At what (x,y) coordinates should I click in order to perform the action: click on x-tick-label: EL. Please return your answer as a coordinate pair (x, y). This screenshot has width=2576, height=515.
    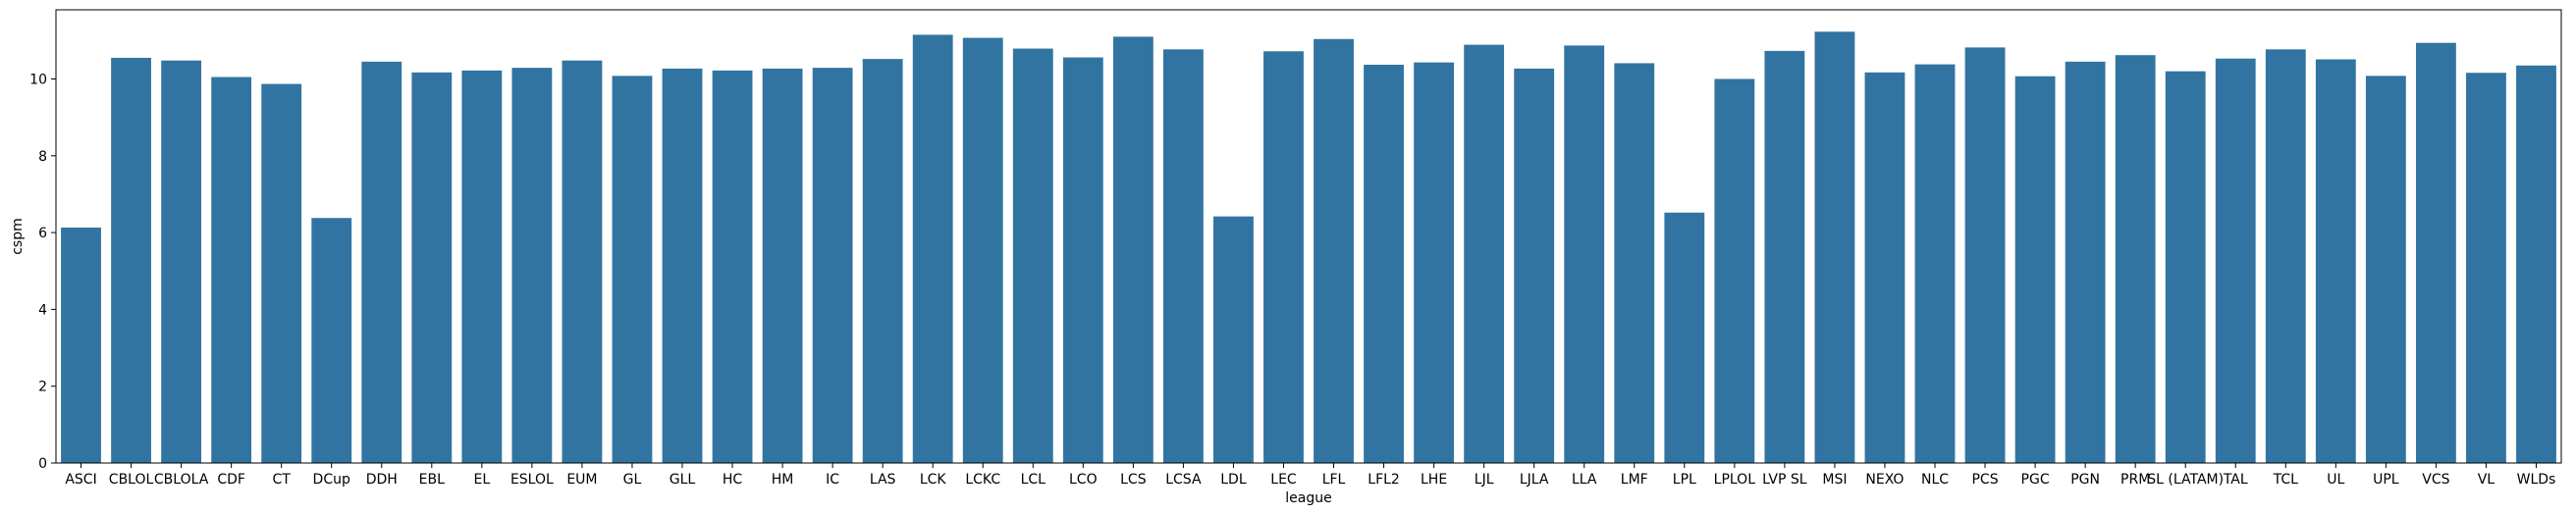
    Looking at the image, I should click on (482, 480).